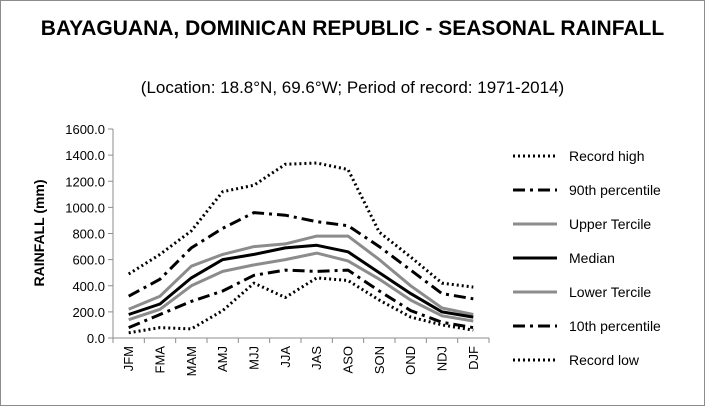 This screenshot has width=705, height=406. I want to click on legend-label-1: 90th percentile, so click(615, 190).